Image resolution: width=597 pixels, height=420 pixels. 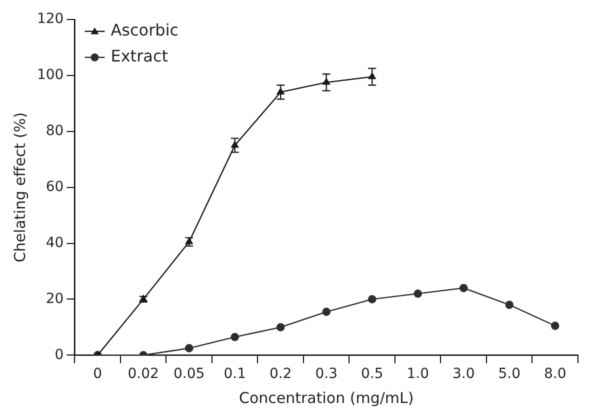 I want to click on x-tick-label: 0.02, so click(x=143, y=374).